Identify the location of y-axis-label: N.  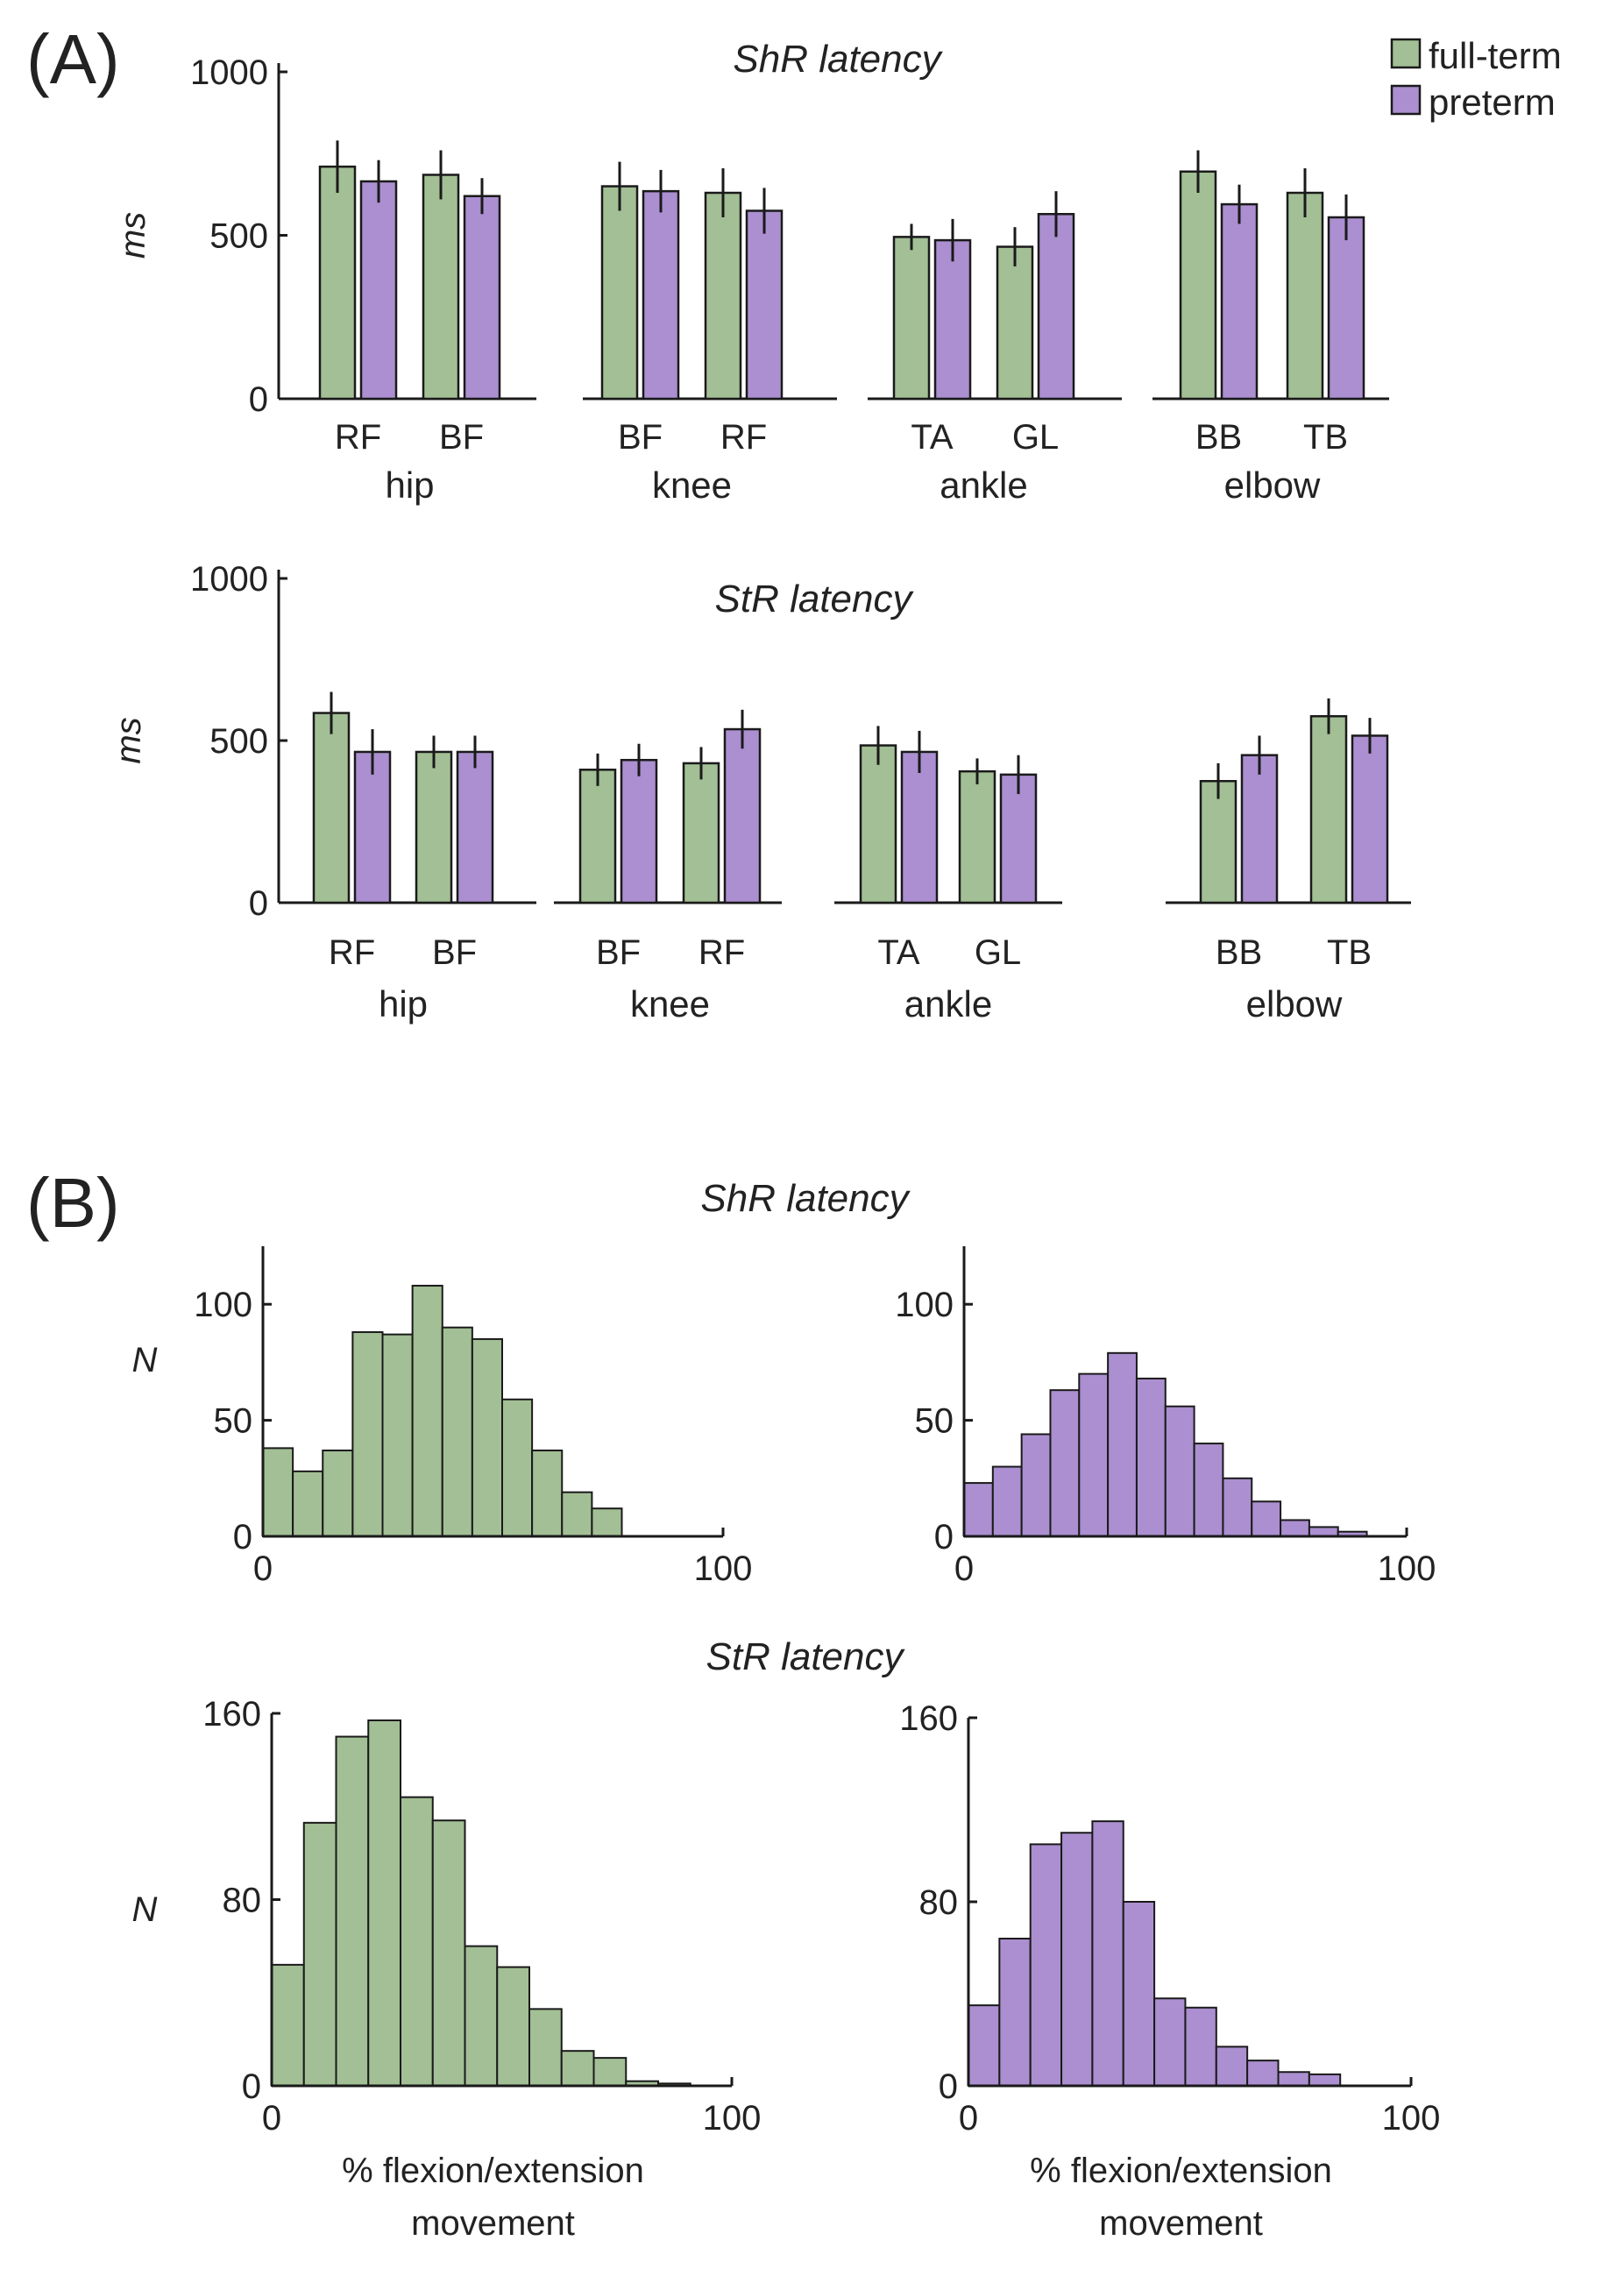
(145, 1360).